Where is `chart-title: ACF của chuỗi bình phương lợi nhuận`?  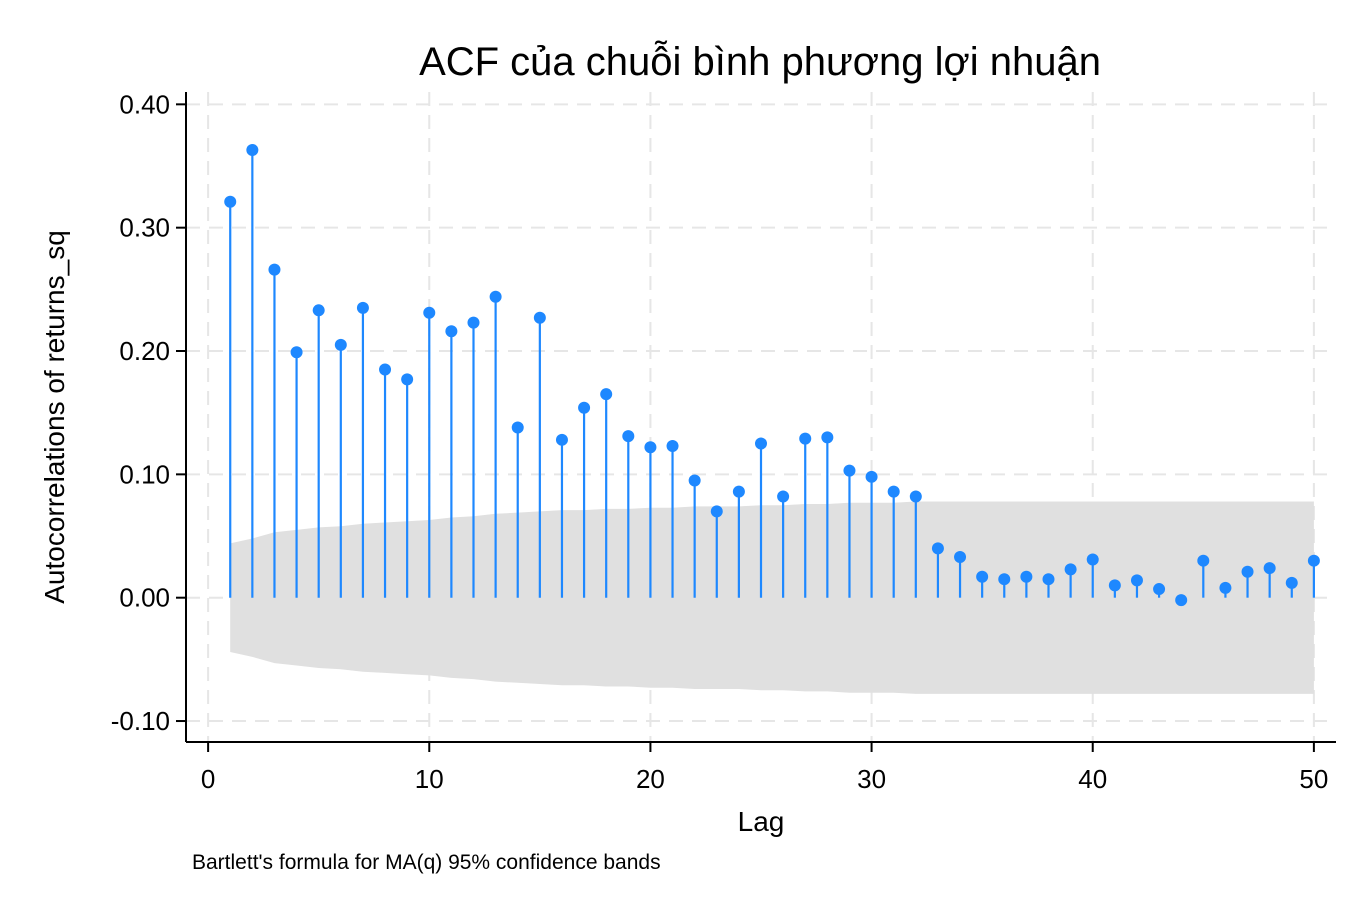
chart-title: ACF của chuỗi bình phương lợi nhuận is located at coordinates (760, 61).